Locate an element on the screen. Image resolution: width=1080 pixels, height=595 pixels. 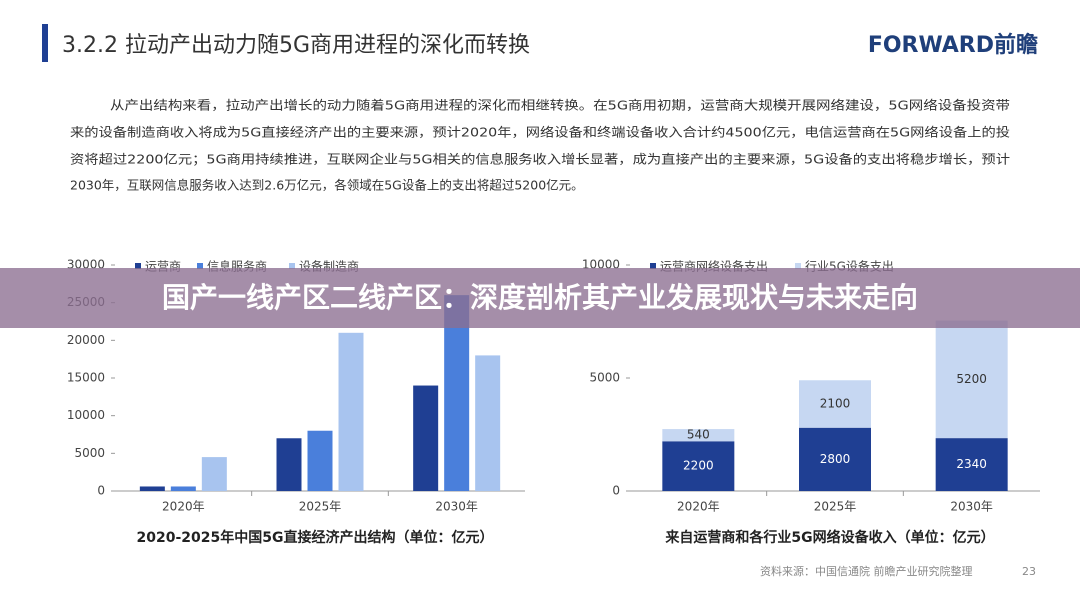
logo: FORWARD前瞻 is located at coordinates (953, 45).